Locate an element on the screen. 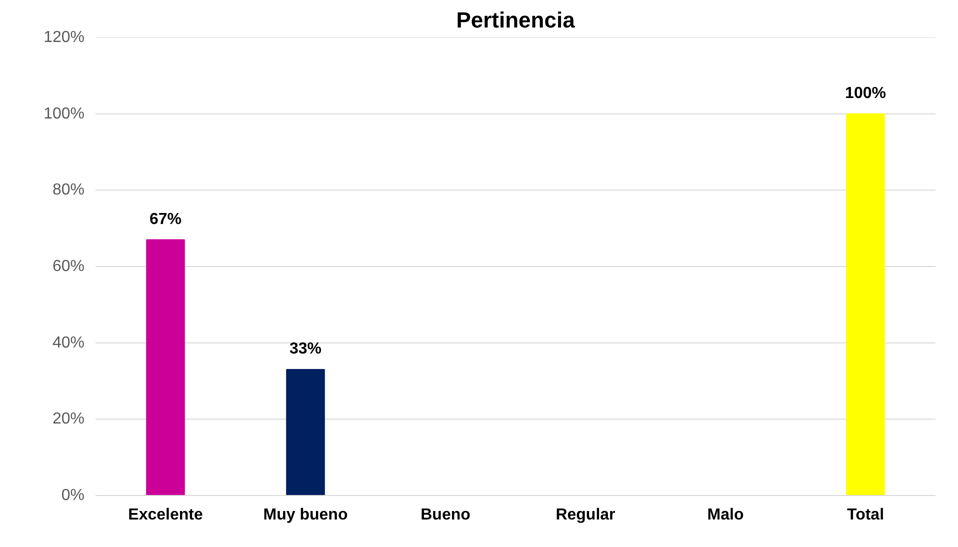 The width and height of the screenshot is (958, 547). y-tick-label: 0% is located at coordinates (72, 495).